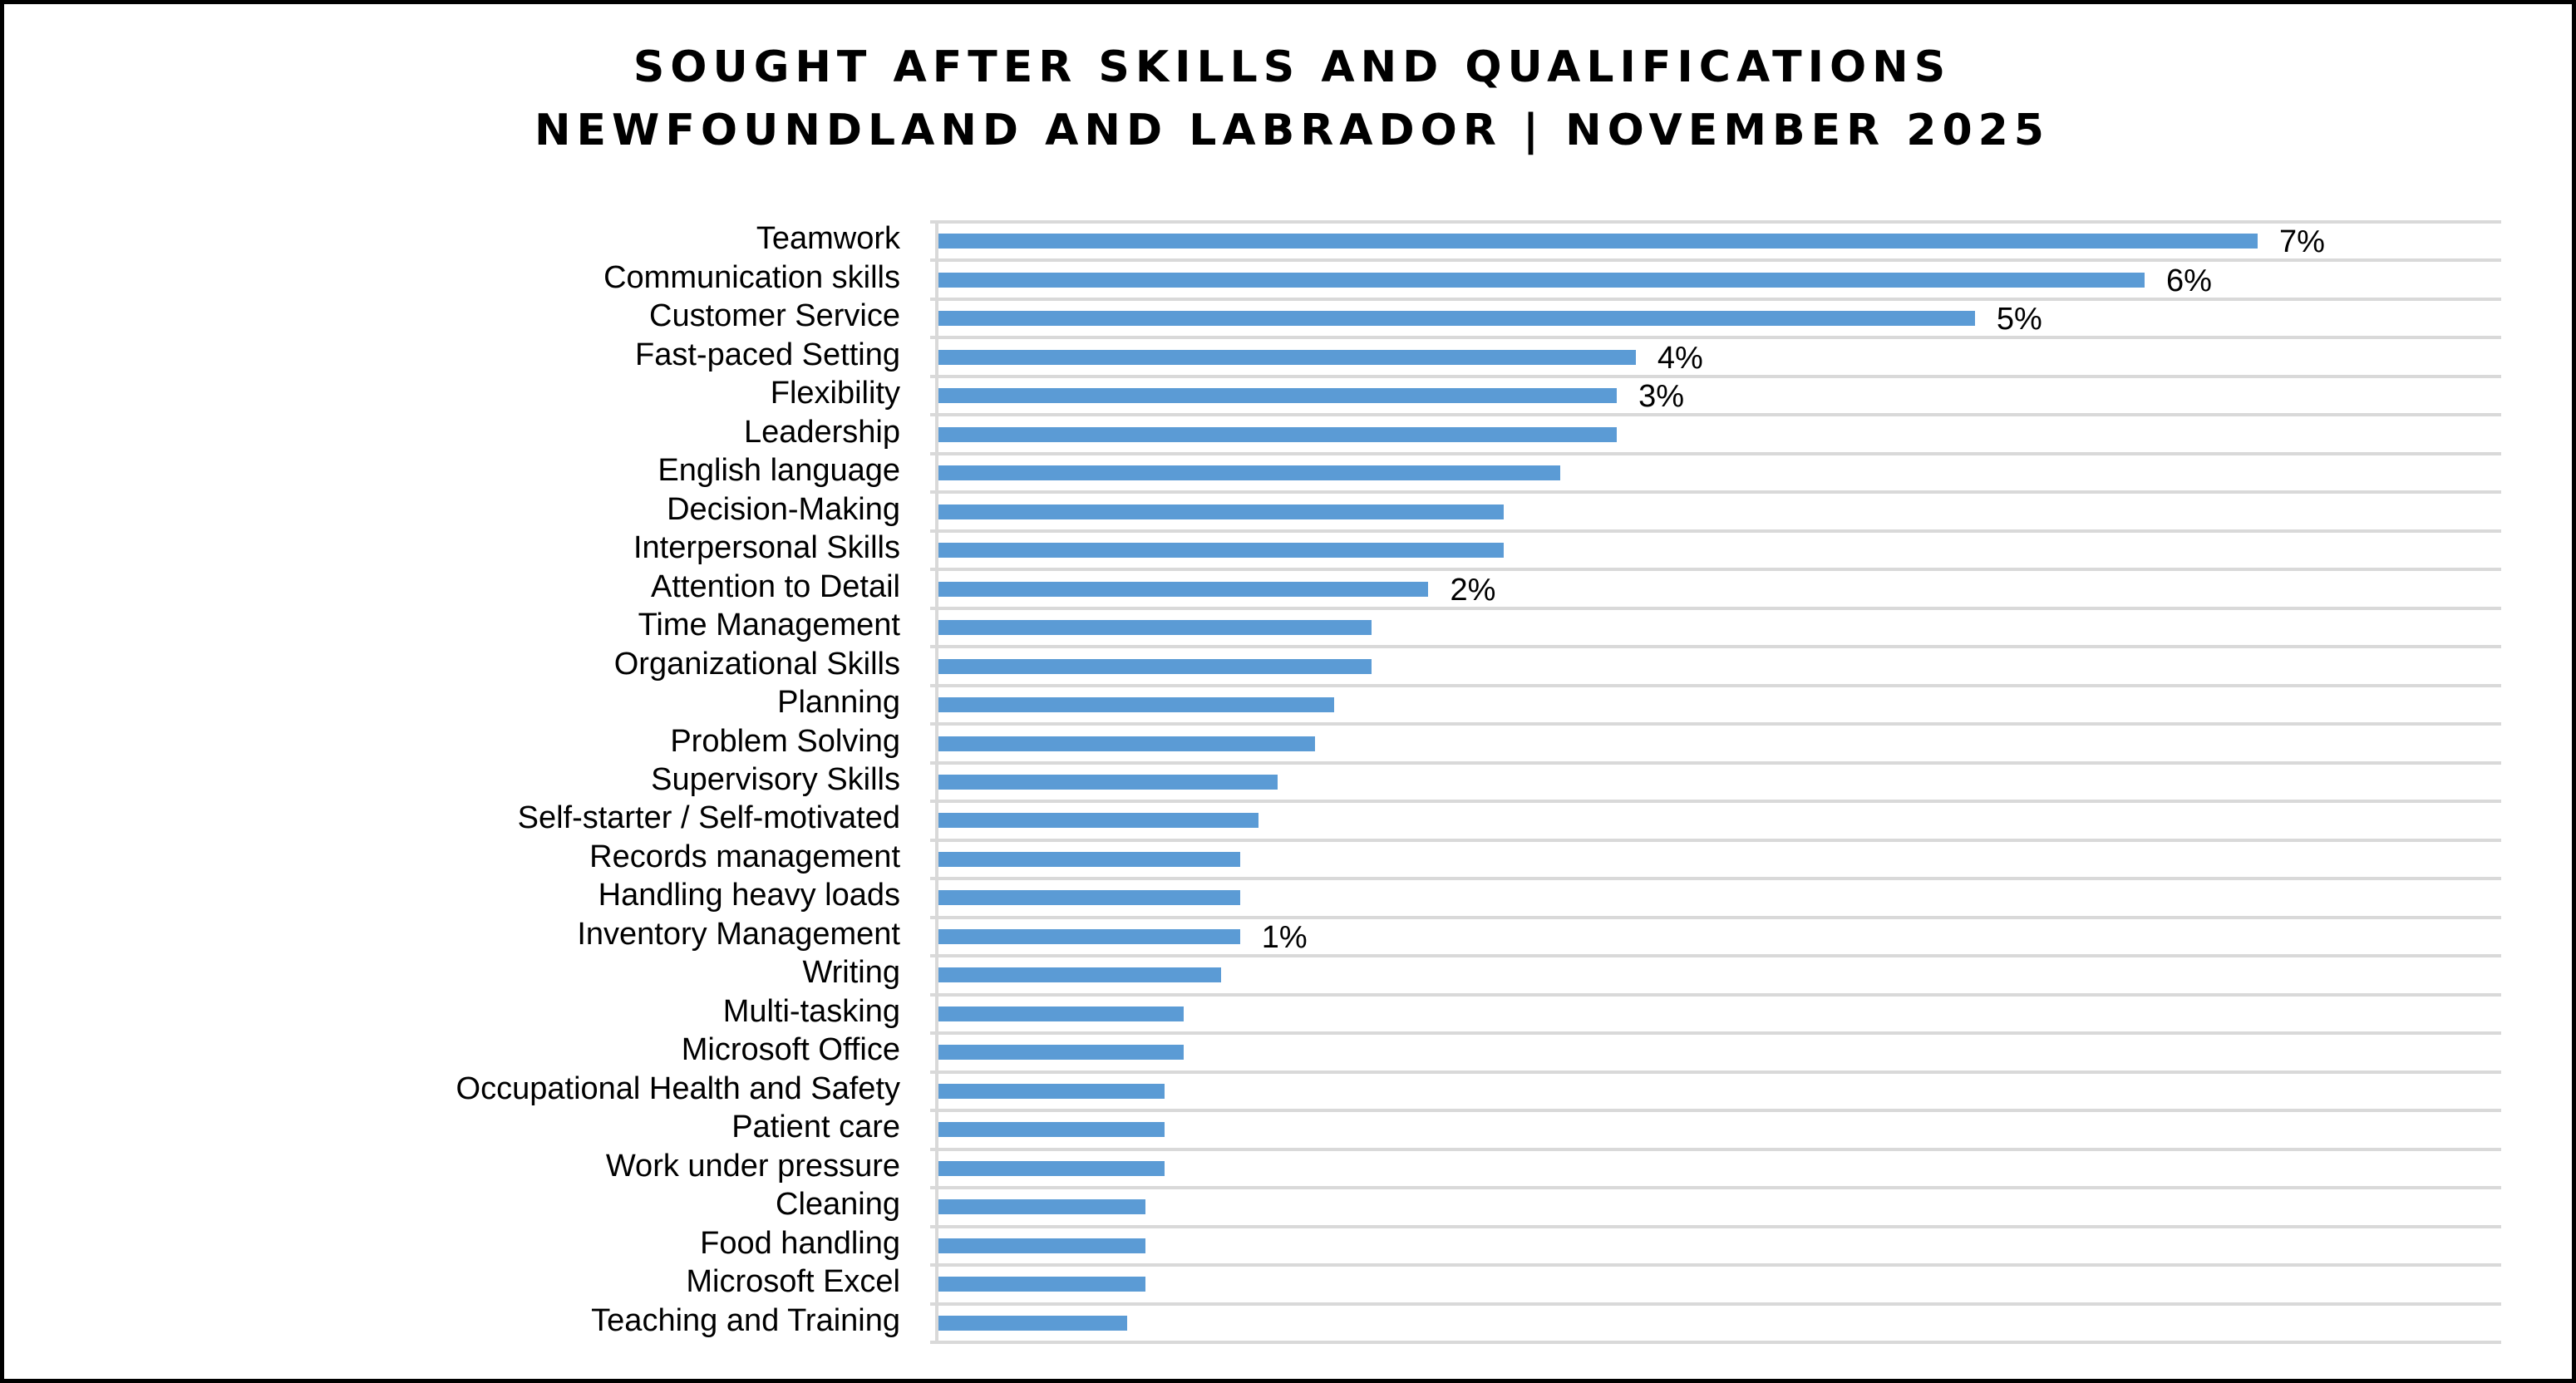 The image size is (2576, 1383). I want to click on category-label: Work under pressure, so click(752, 1166).